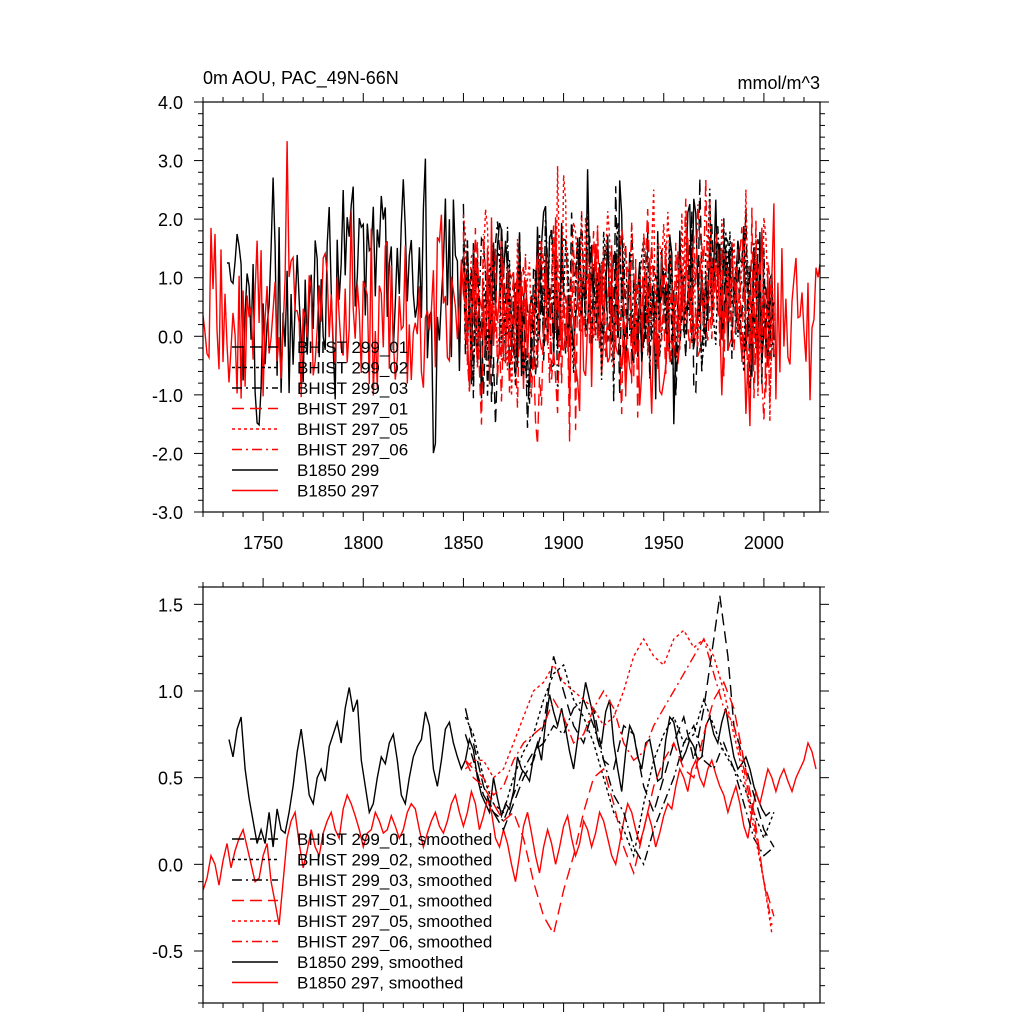 Image resolution: width=1024 pixels, height=1024 pixels. I want to click on legend-entry: BHIST 299_01, smoothed, so click(394, 839).